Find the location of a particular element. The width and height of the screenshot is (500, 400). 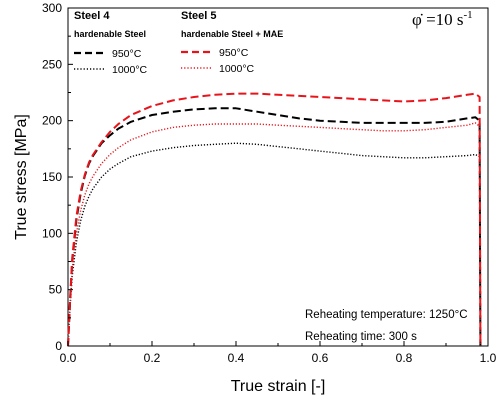

annotation-reheating-time: Reheating time: 300 s is located at coordinates (361, 337).